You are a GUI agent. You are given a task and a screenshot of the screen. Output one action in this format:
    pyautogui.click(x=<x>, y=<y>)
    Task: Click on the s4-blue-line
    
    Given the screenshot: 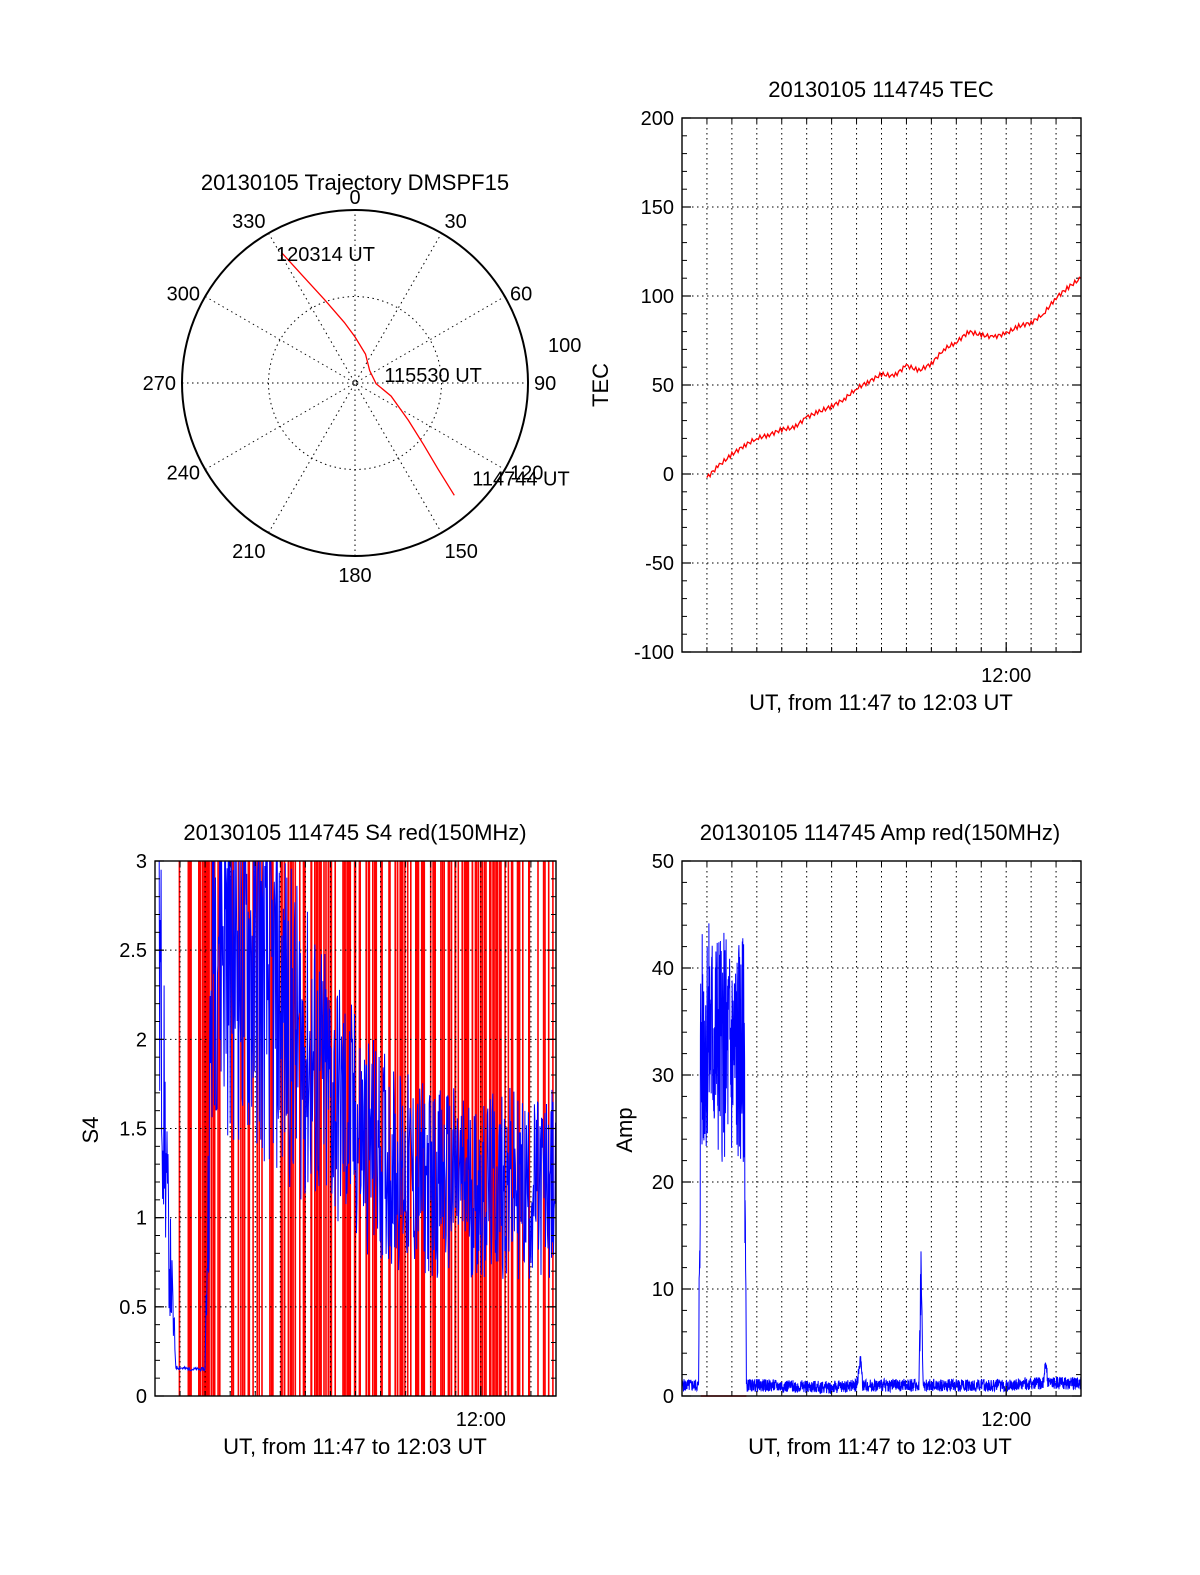 What is the action you would take?
    pyautogui.click(x=357, y=1116)
    